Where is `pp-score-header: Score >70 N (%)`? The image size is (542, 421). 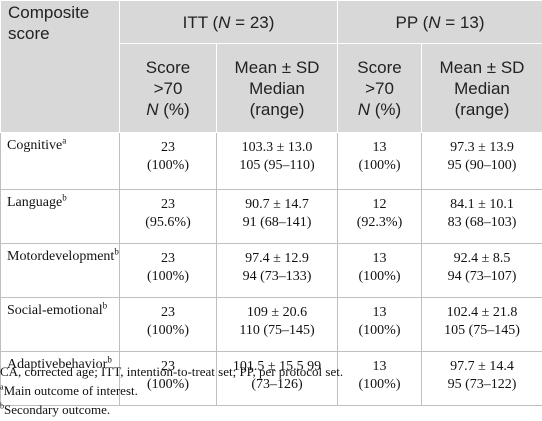
pp-score-header: Score >70 N (%) is located at coordinates (379, 88).